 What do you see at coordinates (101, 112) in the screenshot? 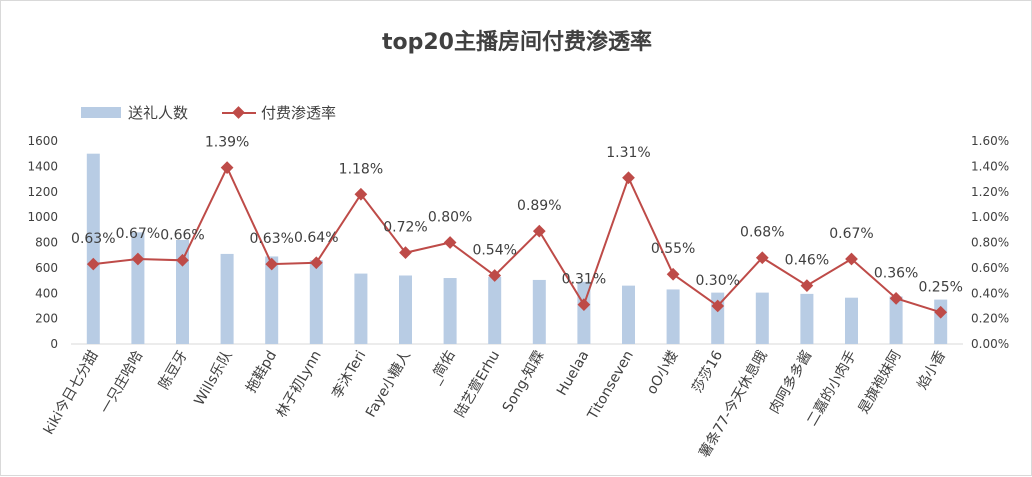
I see `legend-swatch-bar` at bounding box center [101, 112].